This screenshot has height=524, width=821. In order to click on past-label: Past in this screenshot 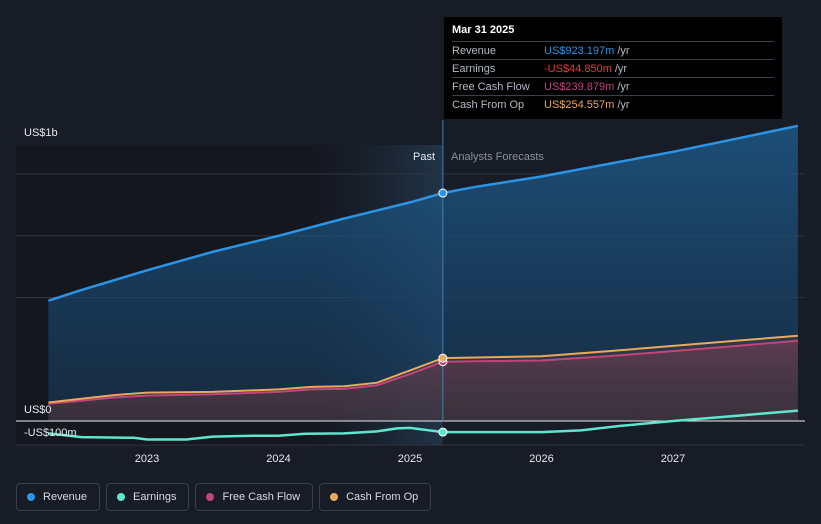, I will do `click(424, 157)`.